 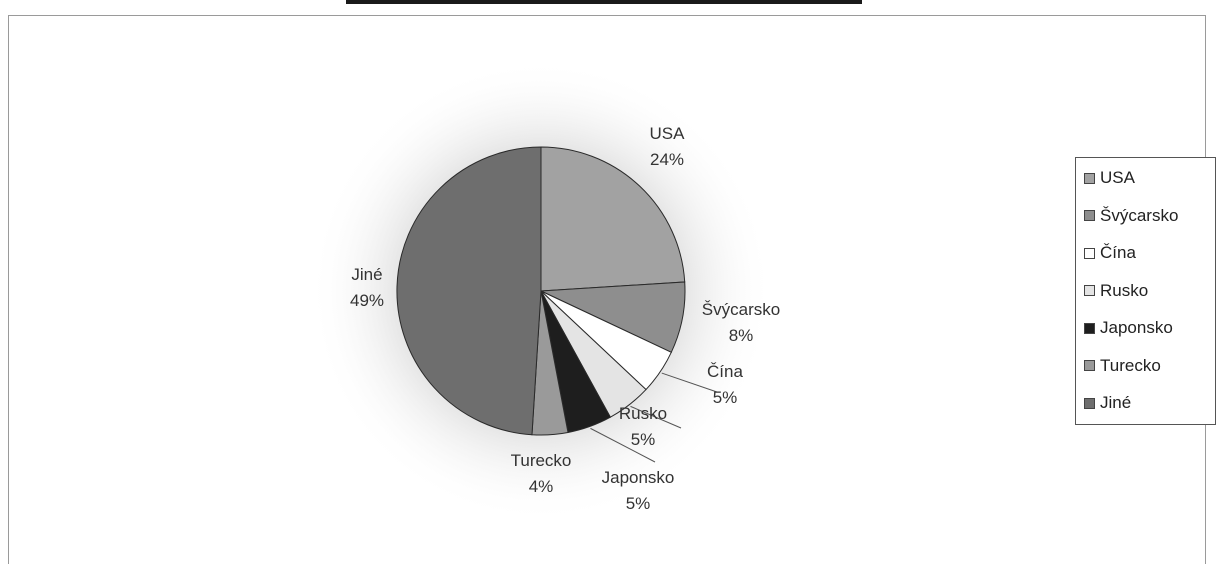 I want to click on data-label-name: Čína, so click(x=725, y=371).